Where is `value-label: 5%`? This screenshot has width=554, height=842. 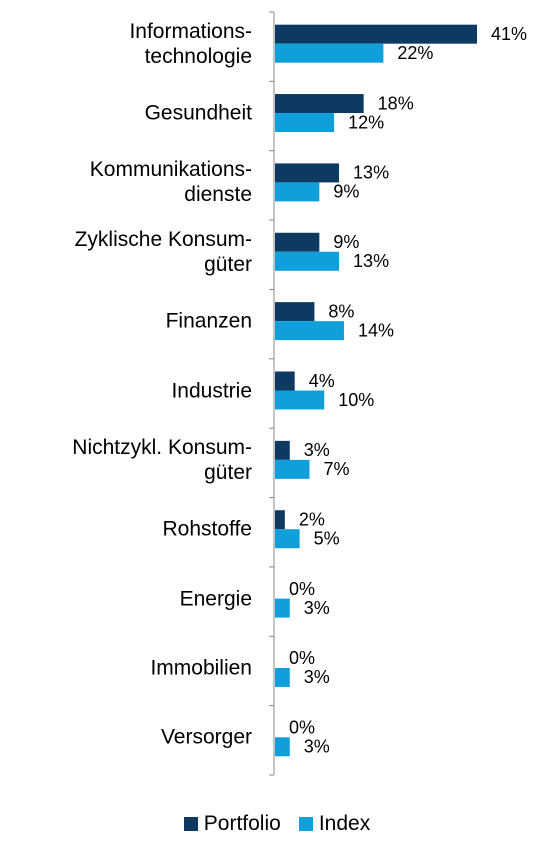 value-label: 5% is located at coordinates (327, 538).